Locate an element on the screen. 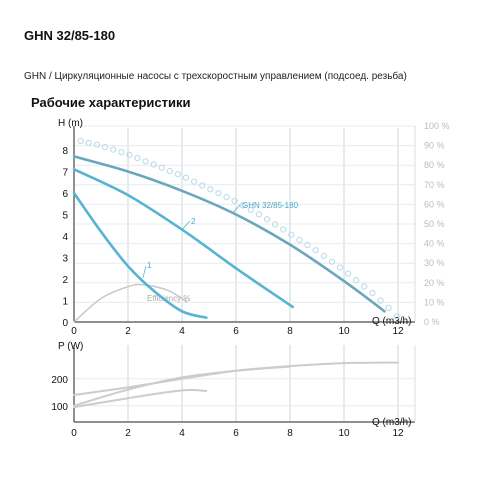 This screenshot has width=500, height=500. right-tick-label: 50 % is located at coordinates (434, 224).